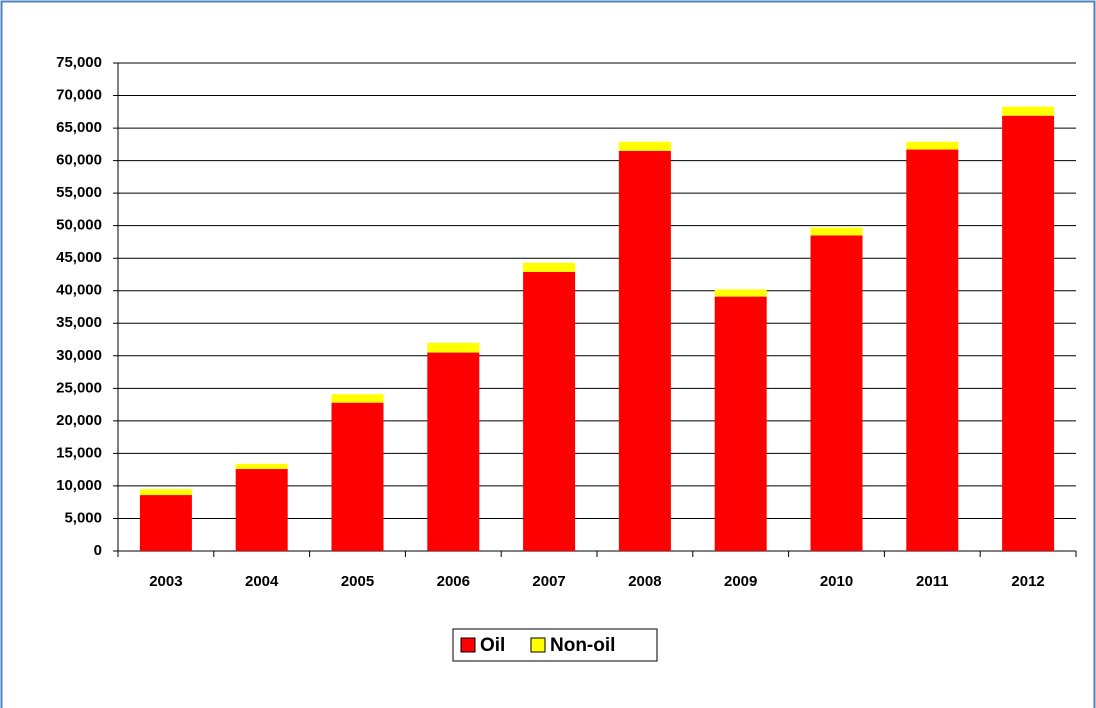 The width and height of the screenshot is (1096, 708). What do you see at coordinates (79, 192) in the screenshot?
I see `y-tick-label: 55,000` at bounding box center [79, 192].